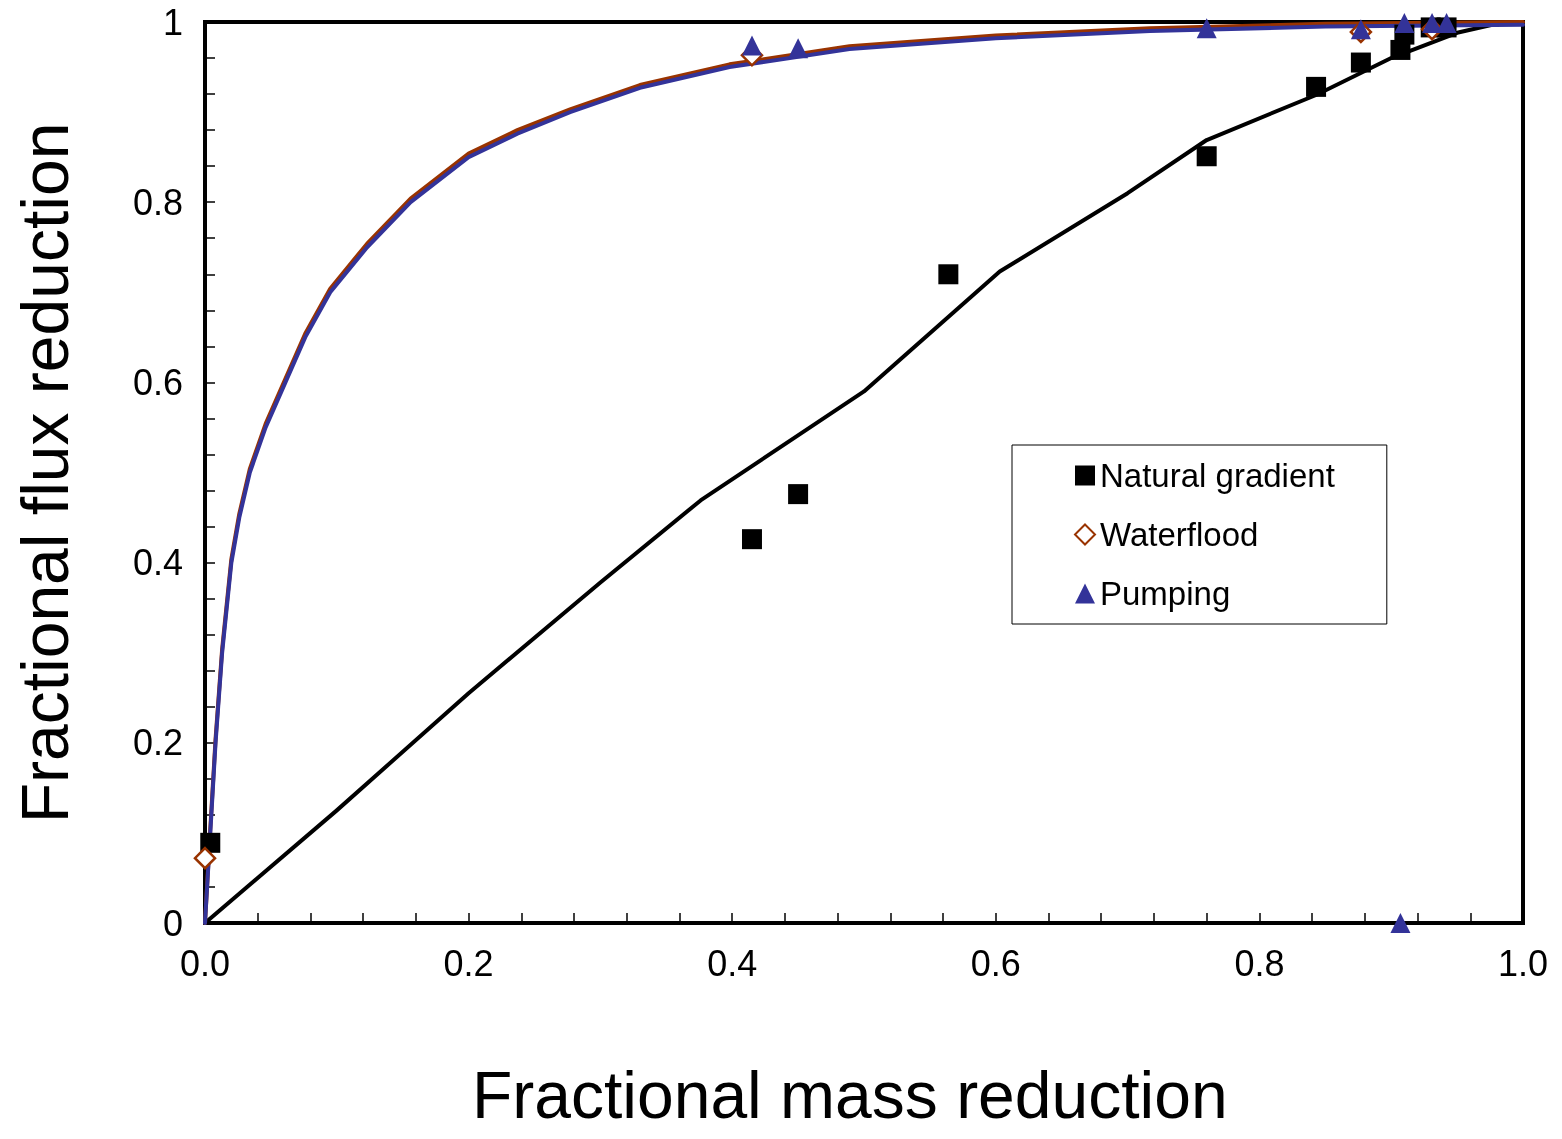 The image size is (1562, 1139). What do you see at coordinates (850, 1095) in the screenshot?
I see `x-axis-title: Fractional mass reduction` at bounding box center [850, 1095].